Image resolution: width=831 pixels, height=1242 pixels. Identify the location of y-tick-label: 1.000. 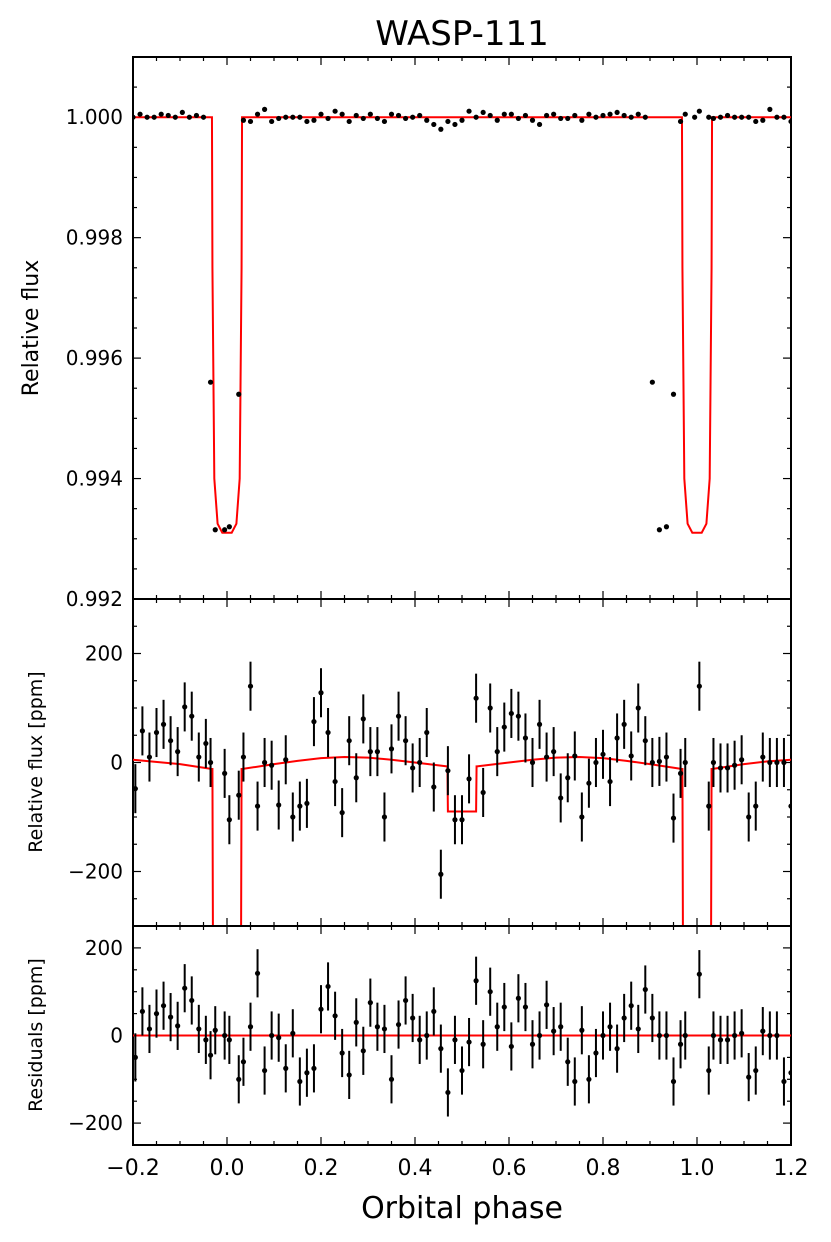
(94, 117).